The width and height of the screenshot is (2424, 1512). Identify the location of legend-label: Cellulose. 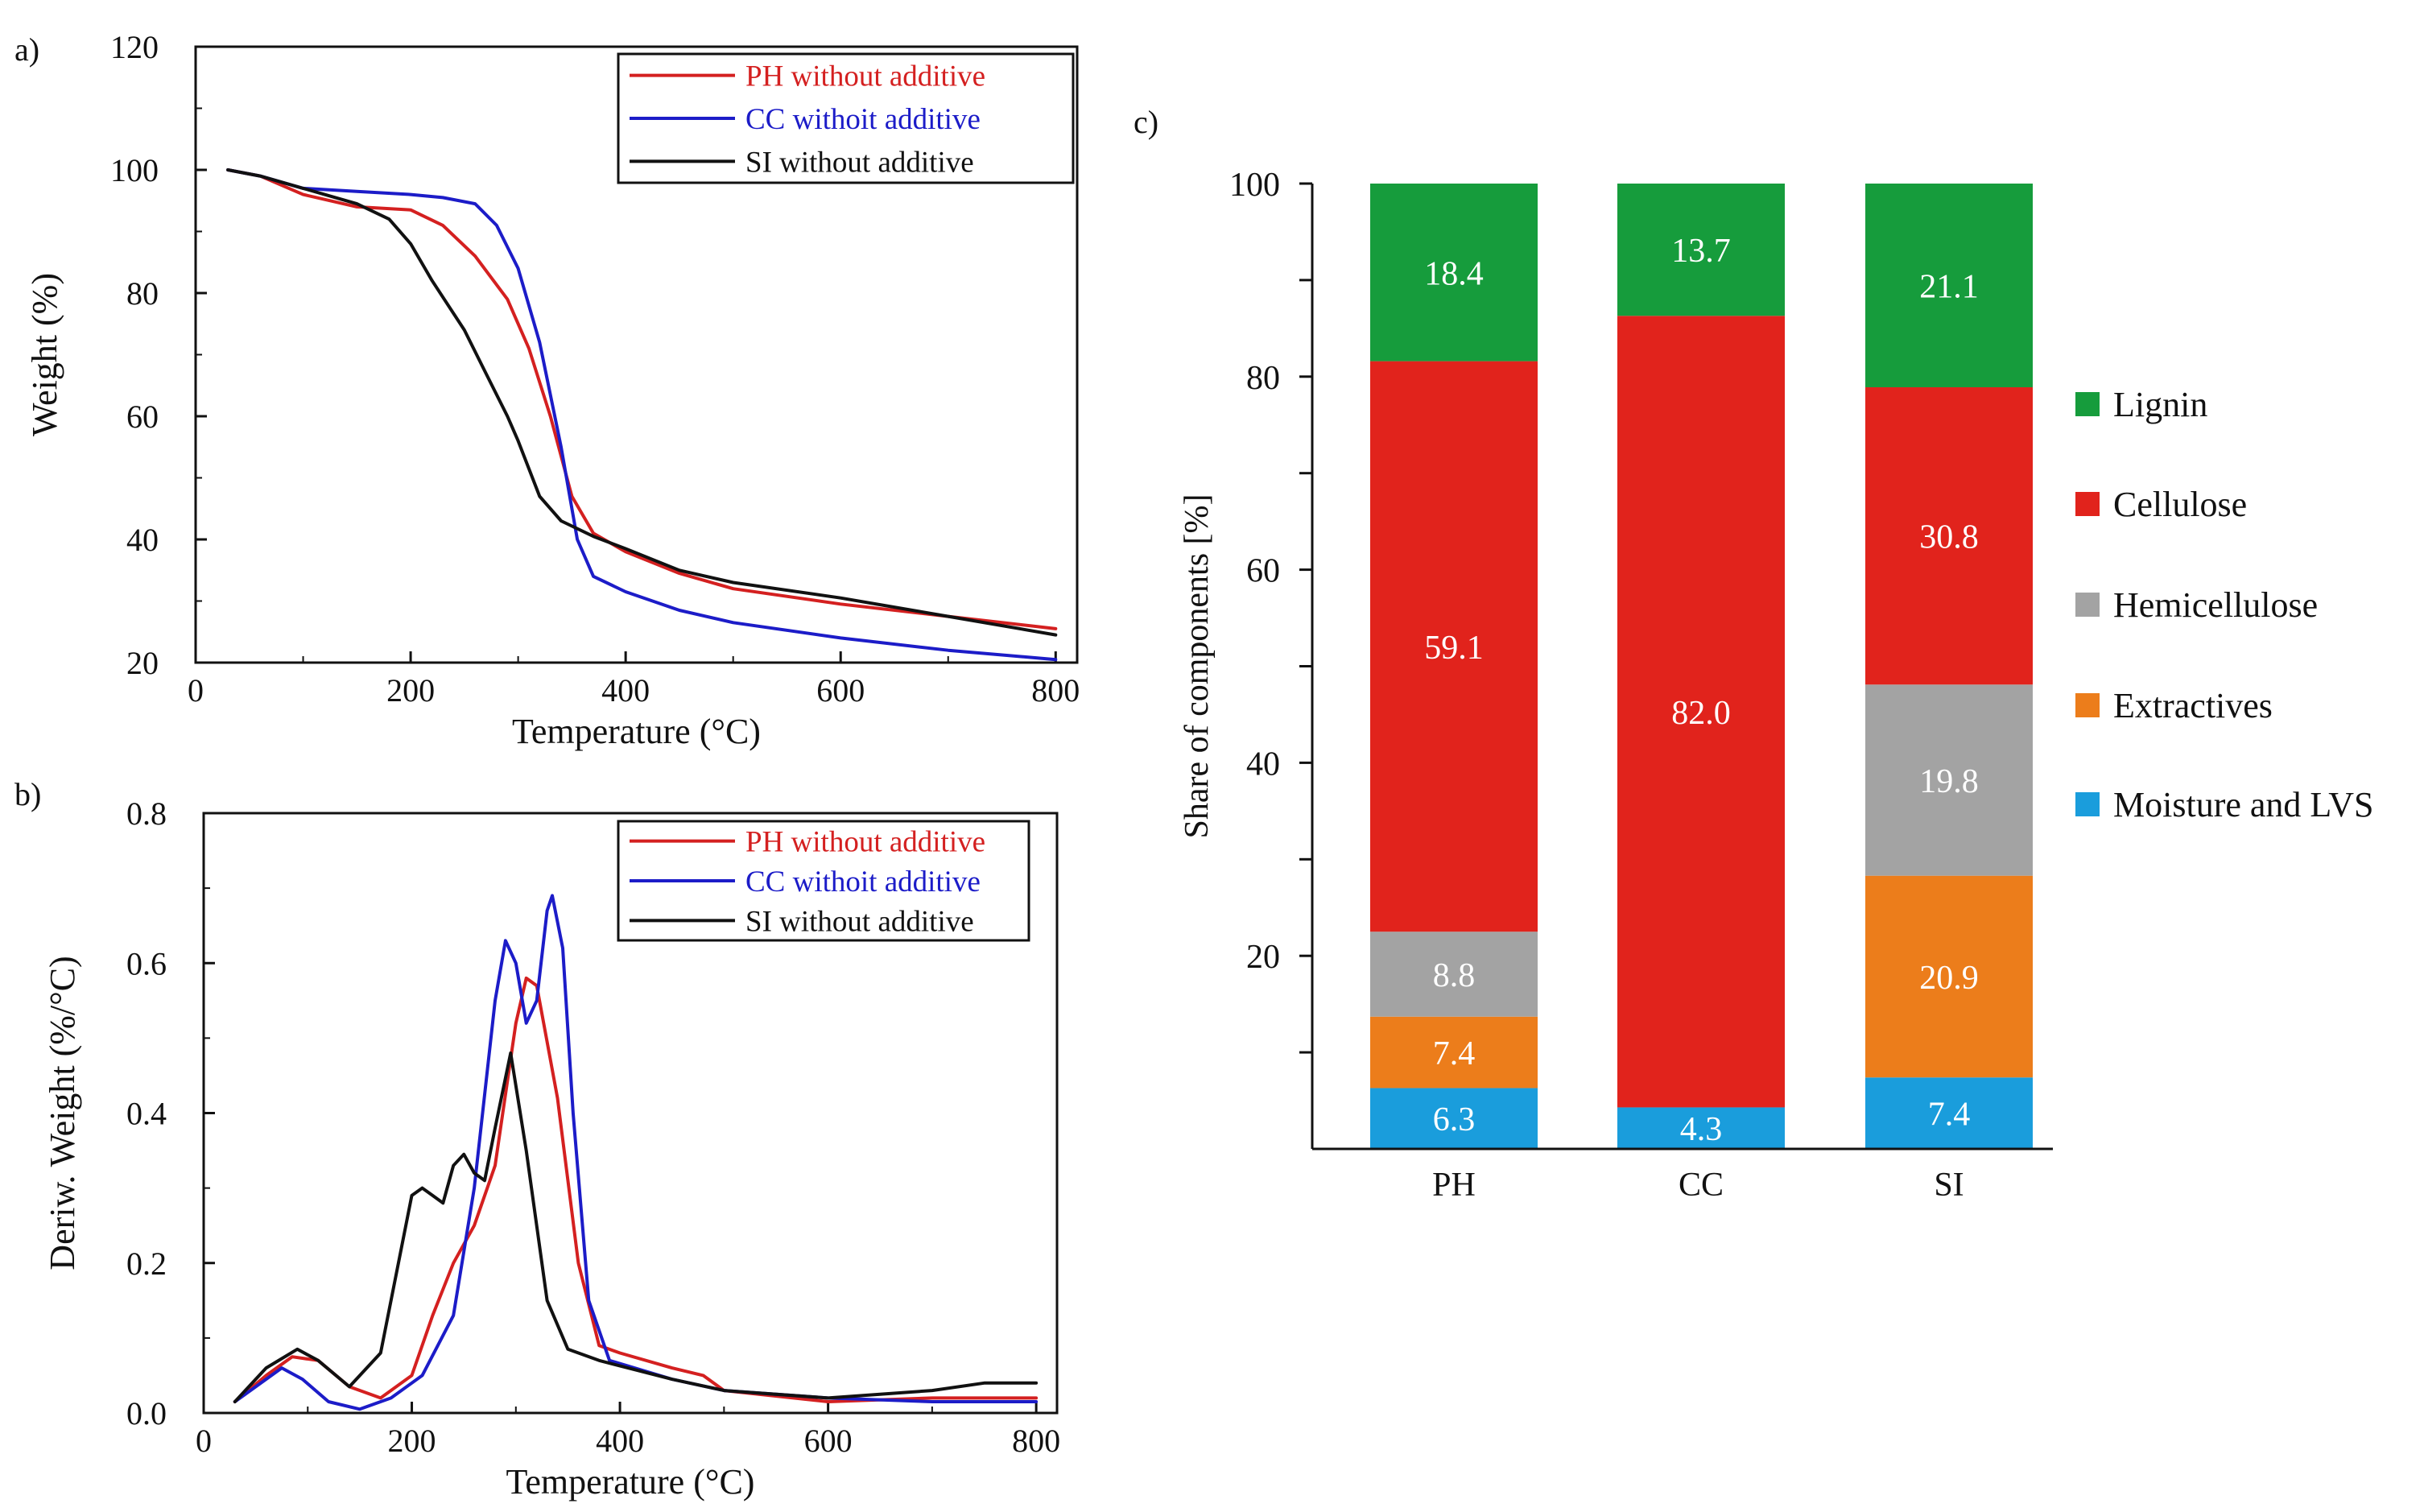
(2180, 505).